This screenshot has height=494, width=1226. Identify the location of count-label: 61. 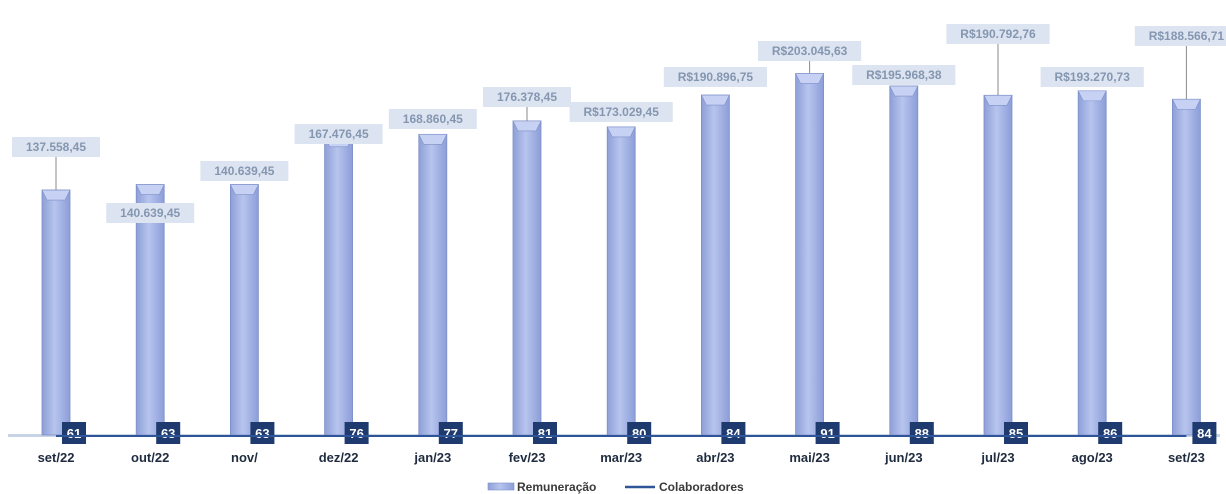
(74, 433).